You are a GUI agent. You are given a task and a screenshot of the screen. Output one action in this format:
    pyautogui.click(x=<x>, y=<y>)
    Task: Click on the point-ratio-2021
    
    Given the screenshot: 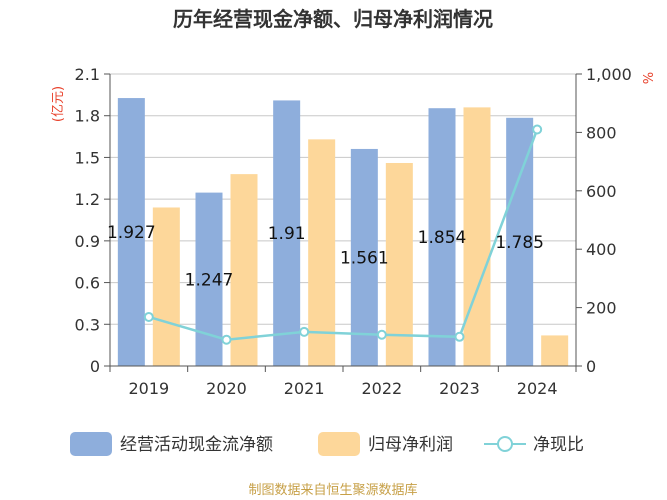 What is the action you would take?
    pyautogui.click(x=304, y=331)
    